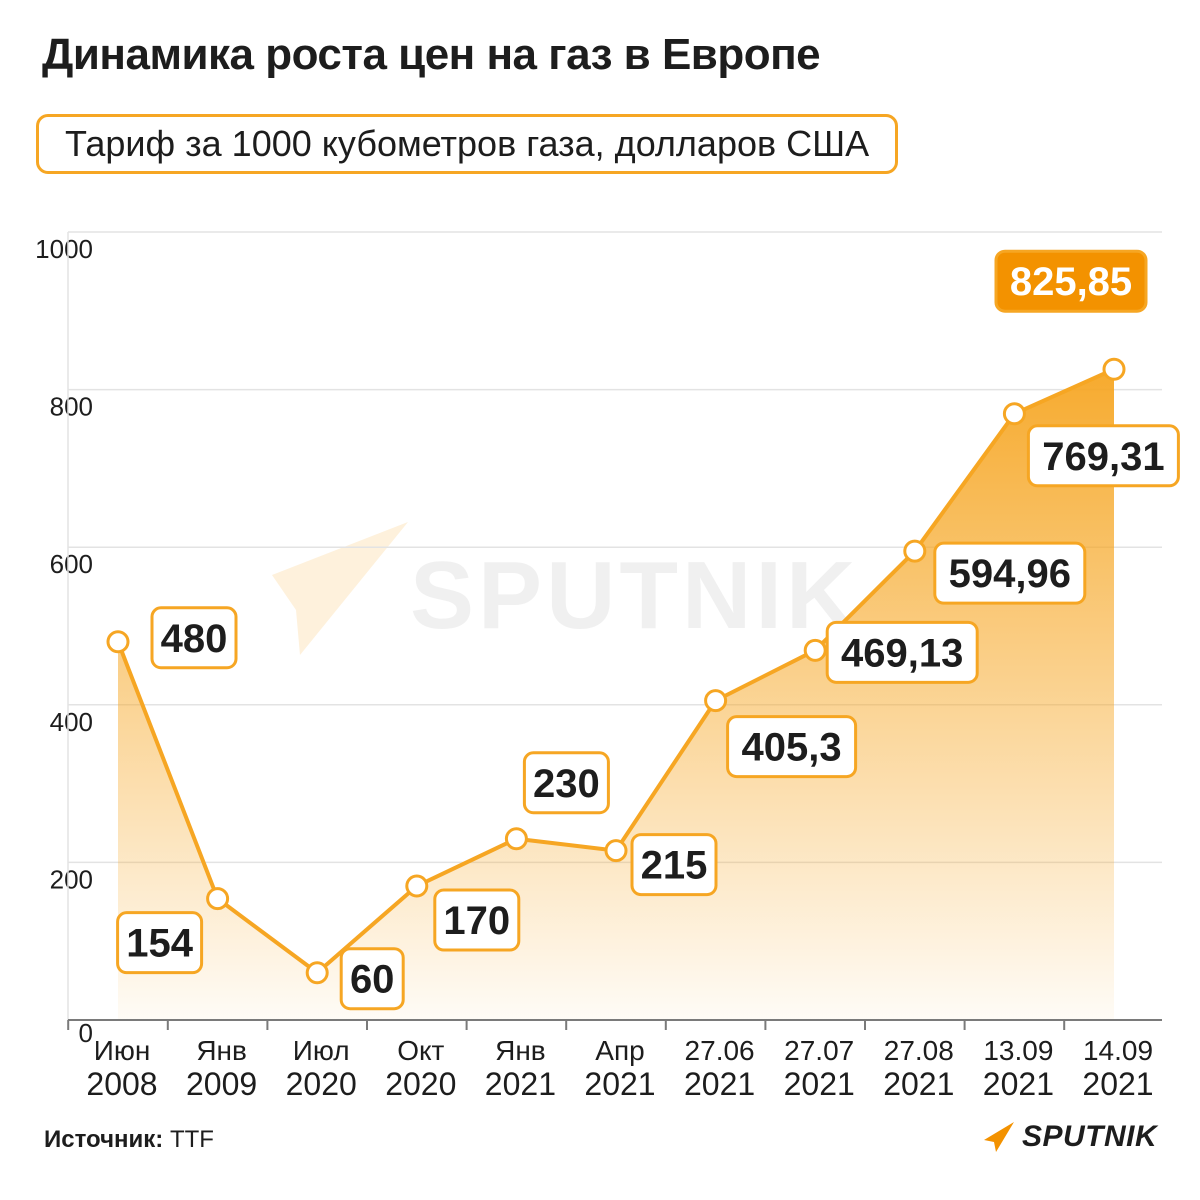  I want to click on source-note: Источник: TTF, so click(129, 1140).